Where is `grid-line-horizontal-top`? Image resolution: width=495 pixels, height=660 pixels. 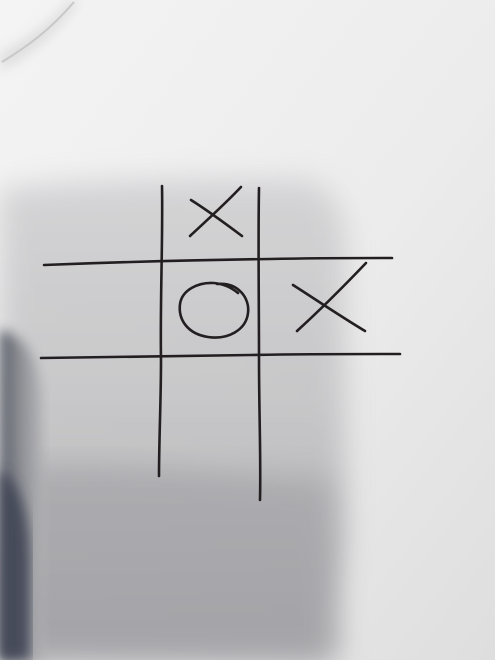
grid-line-horizontal-top is located at coordinates (218, 261).